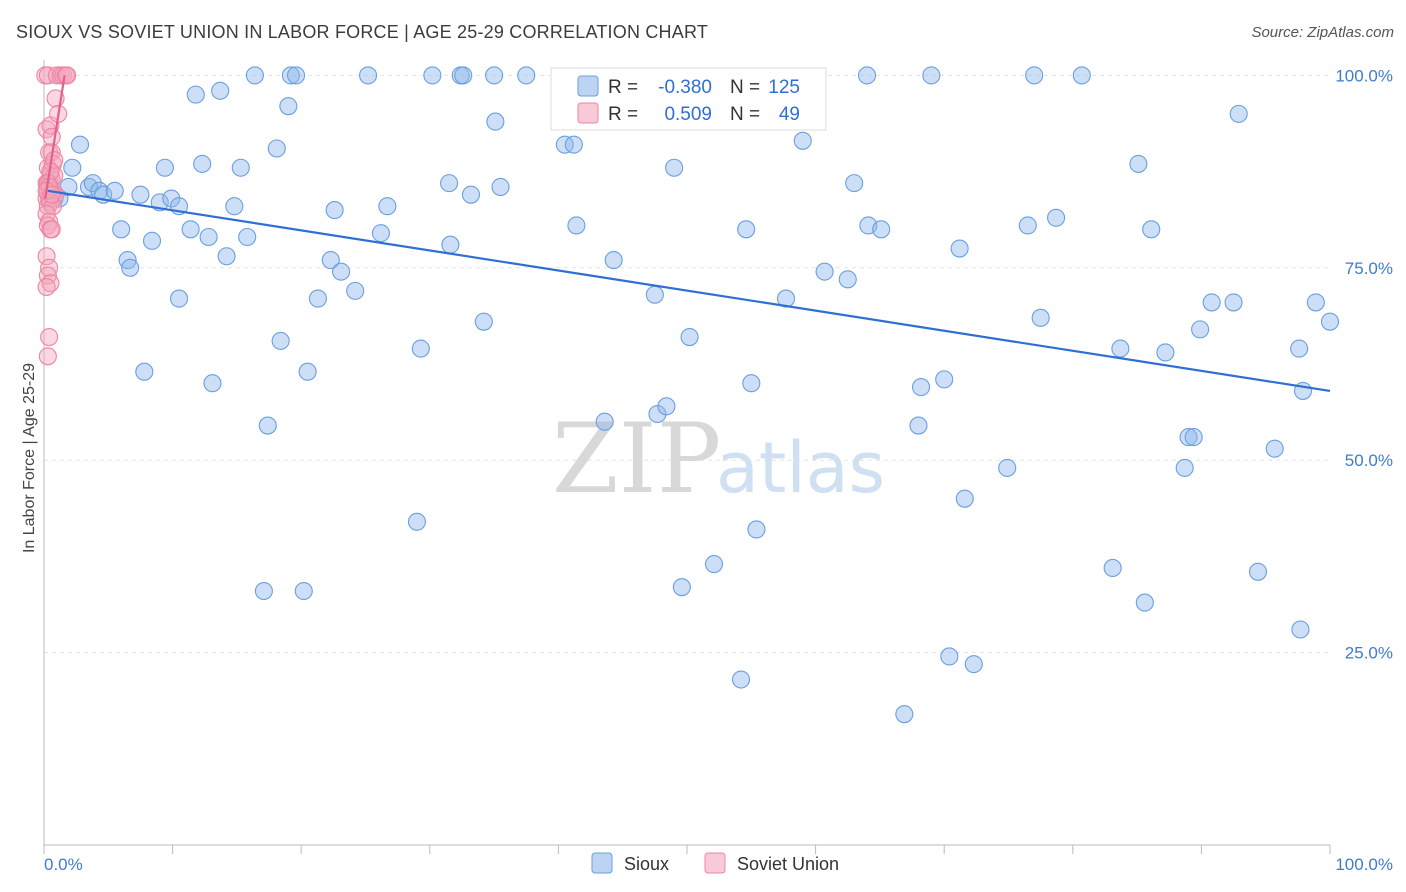 The image size is (1406, 892). Describe the element at coordinates (688, 114) in the screenshot. I see `legend-r-value-soviet-union: 0.509` at that location.